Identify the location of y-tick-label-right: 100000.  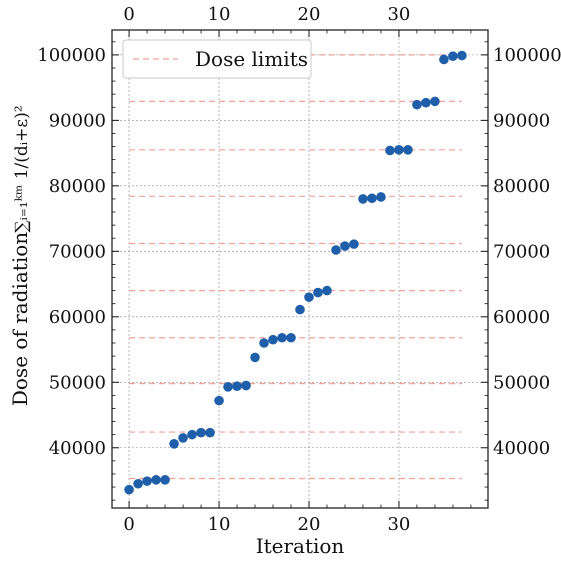
(527, 55).